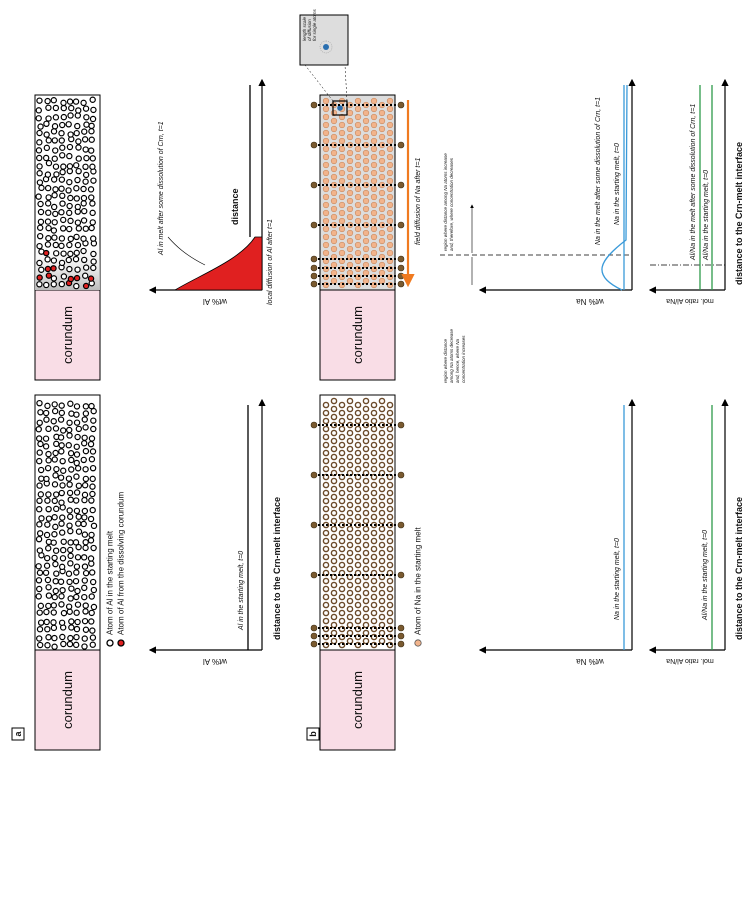  I want to click on legend-marker, so click(110, 643).